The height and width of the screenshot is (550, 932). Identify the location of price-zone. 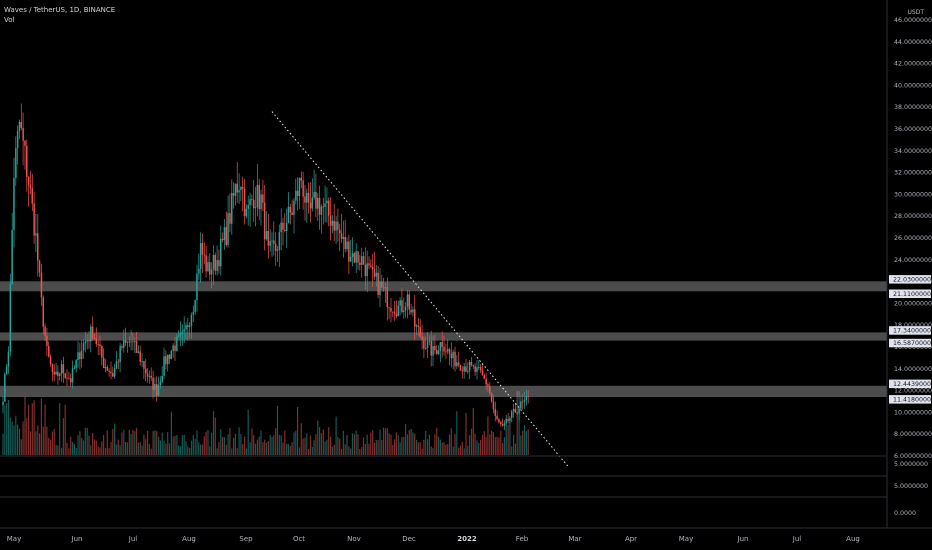
(443, 336).